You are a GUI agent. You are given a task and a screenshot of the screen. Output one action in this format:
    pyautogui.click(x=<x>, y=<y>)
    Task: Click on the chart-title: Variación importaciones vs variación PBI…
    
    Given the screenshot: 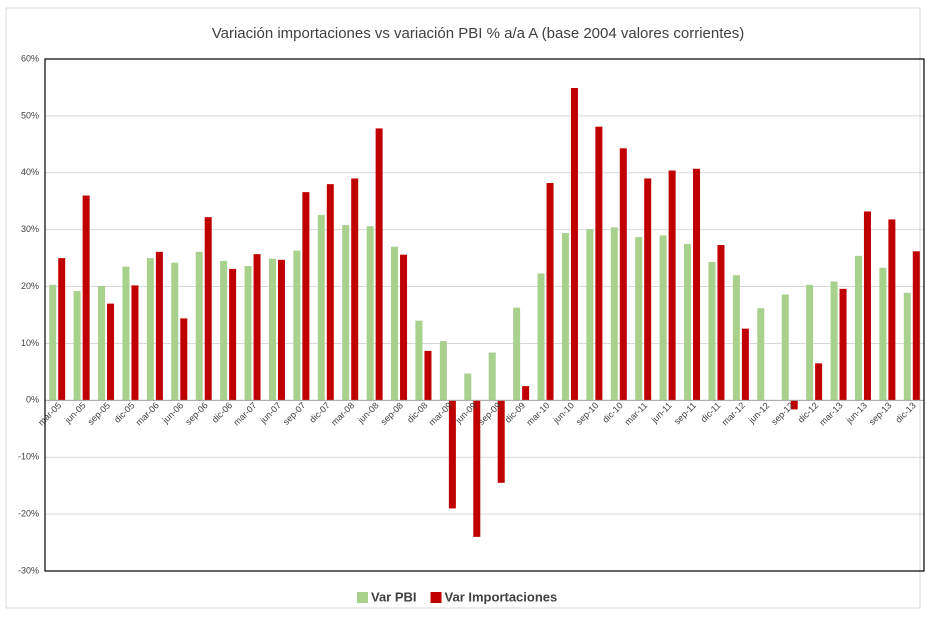 What is the action you would take?
    pyautogui.click(x=478, y=33)
    